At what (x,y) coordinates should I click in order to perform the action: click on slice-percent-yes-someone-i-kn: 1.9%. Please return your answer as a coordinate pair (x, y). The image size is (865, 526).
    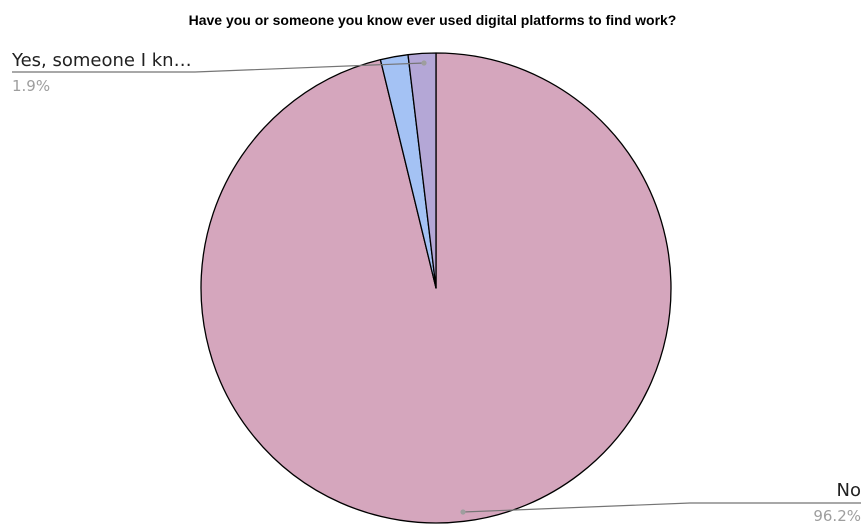
    Looking at the image, I should click on (31, 86).